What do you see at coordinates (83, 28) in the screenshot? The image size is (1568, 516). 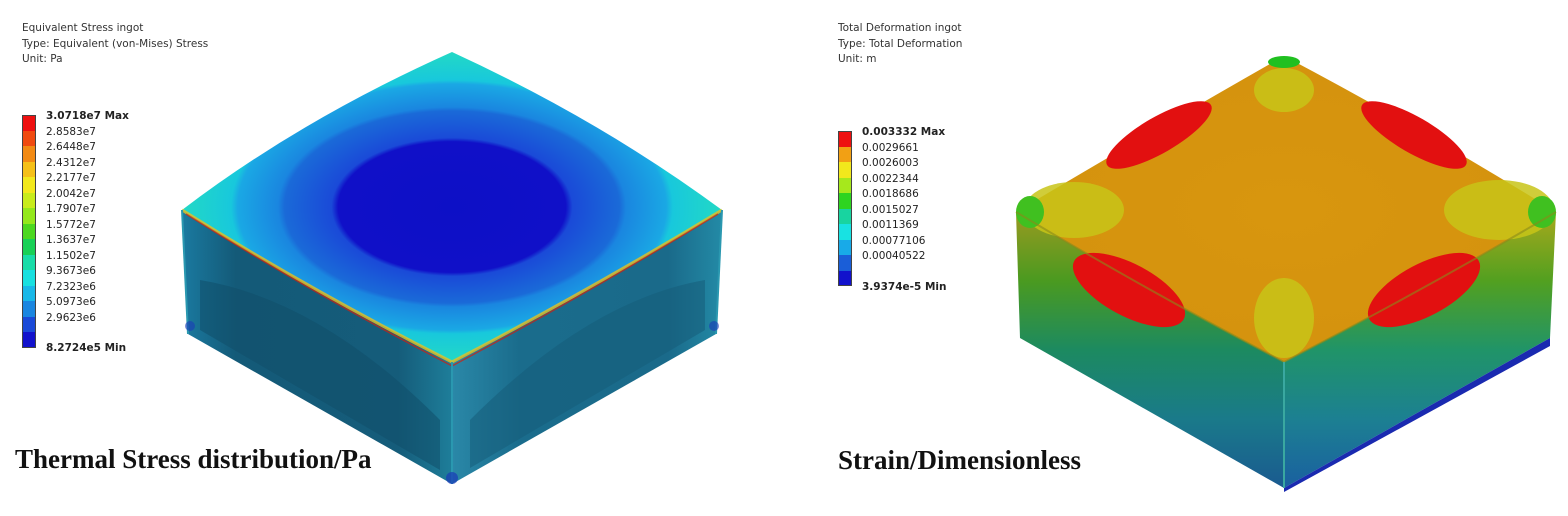 I see `stress-result-name: Equivalent Stress ingot` at bounding box center [83, 28].